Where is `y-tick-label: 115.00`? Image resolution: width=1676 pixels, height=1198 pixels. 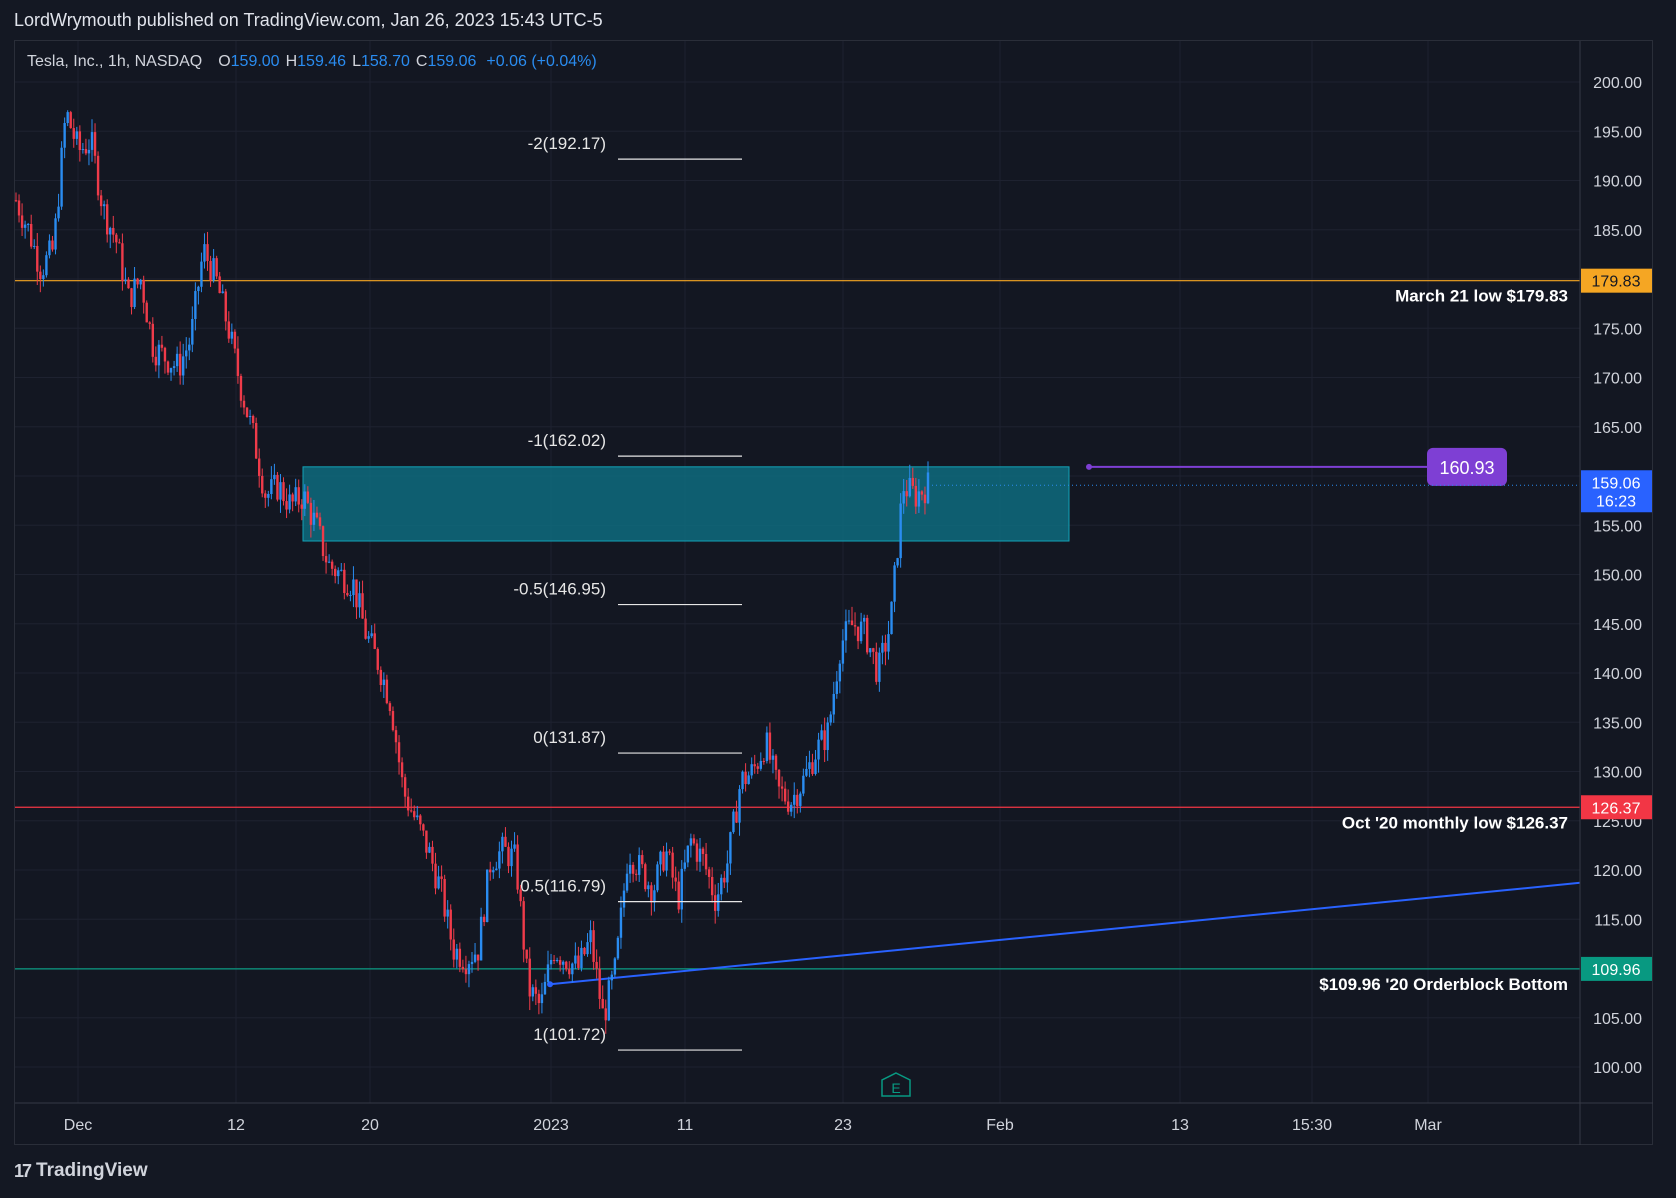
y-tick-label: 115.00 is located at coordinates (1618, 920).